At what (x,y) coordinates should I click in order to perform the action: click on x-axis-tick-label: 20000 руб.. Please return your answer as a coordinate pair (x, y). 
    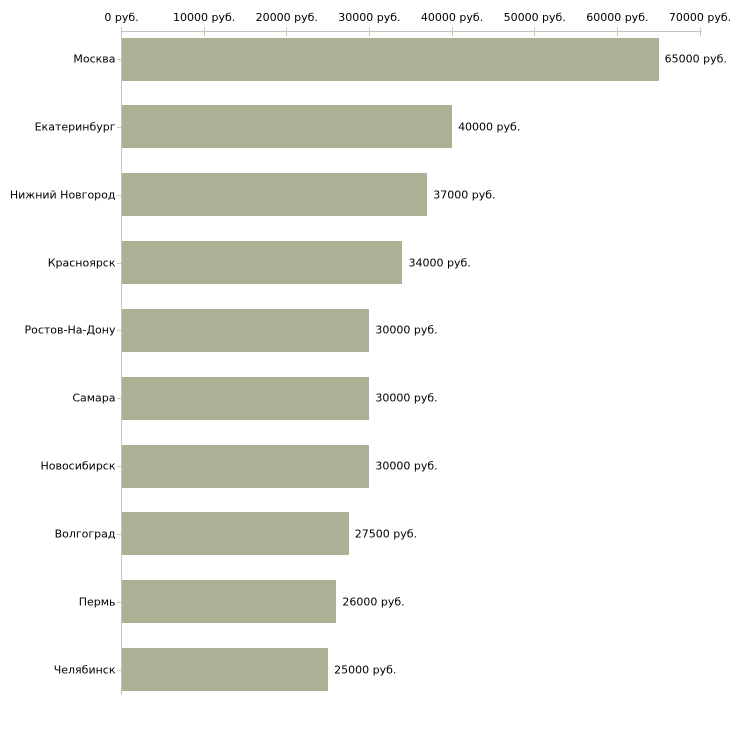
    Looking at the image, I should click on (286, 17).